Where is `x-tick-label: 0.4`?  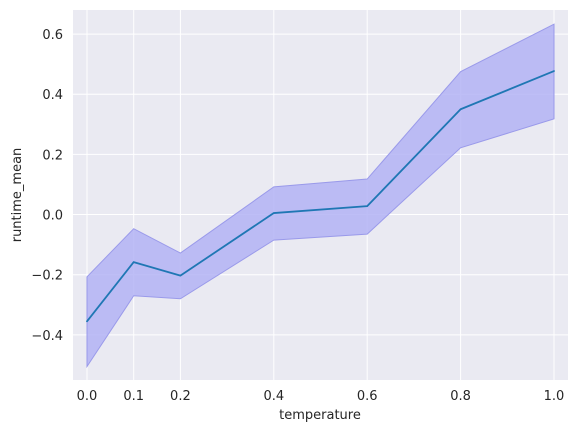 x-tick-label: 0.4 is located at coordinates (273, 396).